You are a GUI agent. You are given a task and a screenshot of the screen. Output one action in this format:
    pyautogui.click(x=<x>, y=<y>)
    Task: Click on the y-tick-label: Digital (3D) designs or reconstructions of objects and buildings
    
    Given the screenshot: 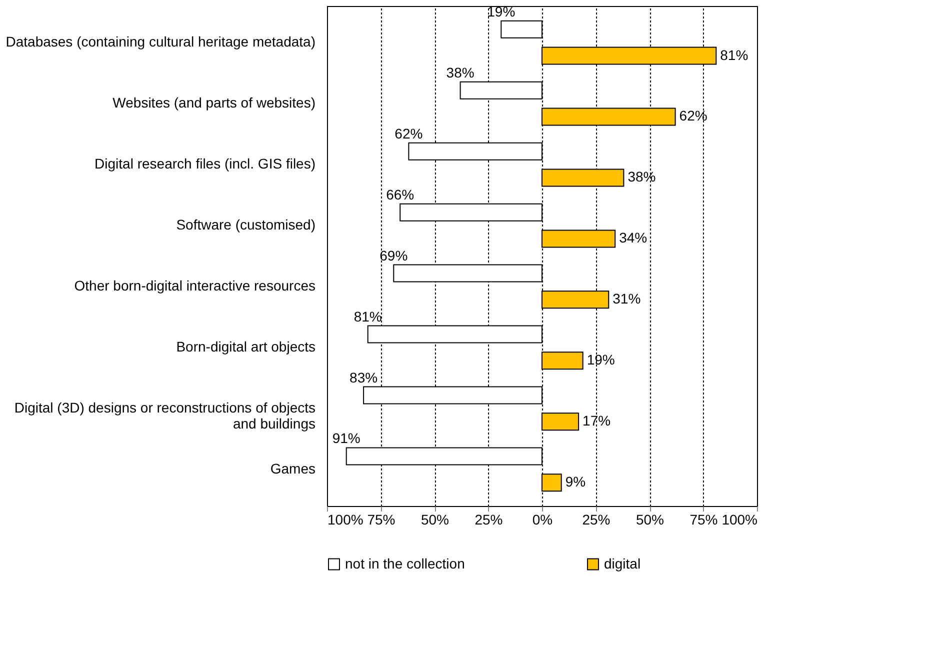 What is the action you would take?
    pyautogui.click(x=165, y=415)
    